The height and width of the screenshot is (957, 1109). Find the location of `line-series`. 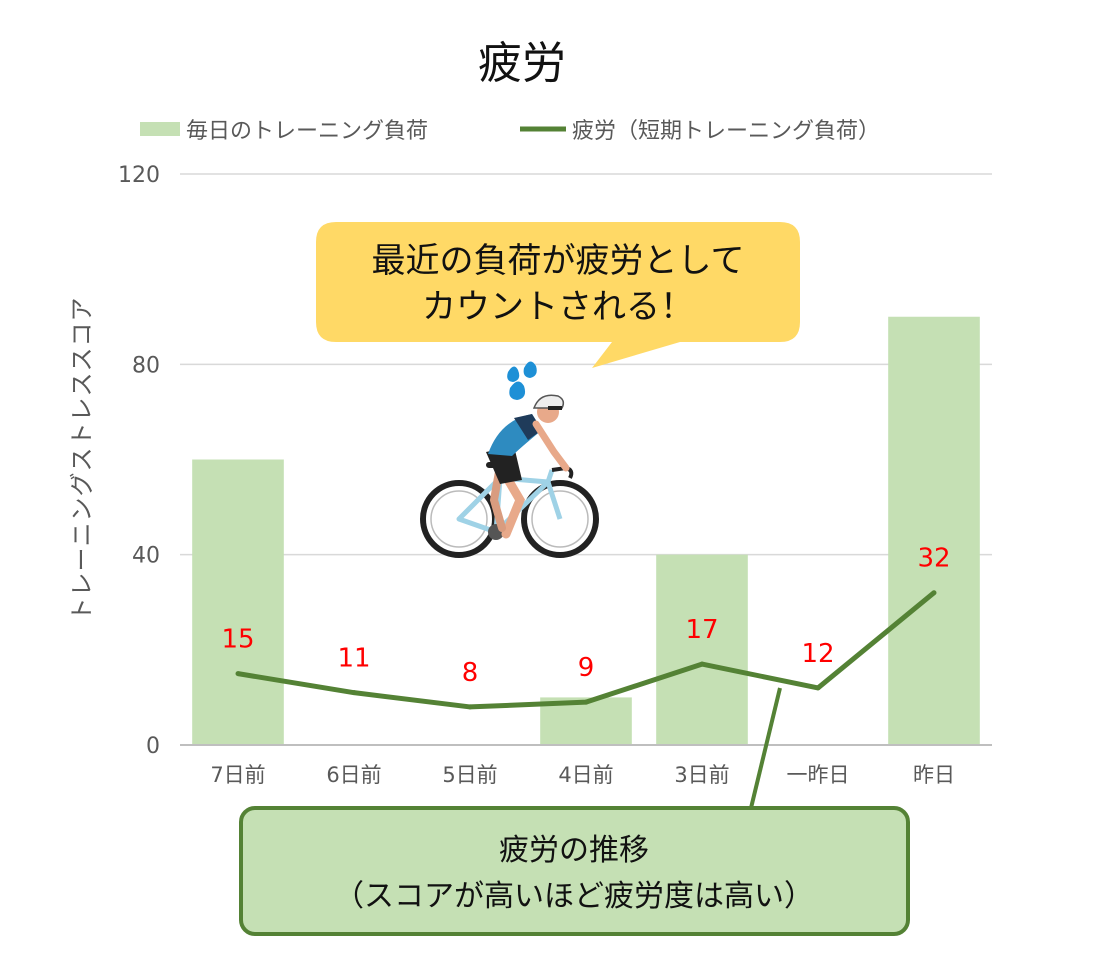

line-series is located at coordinates (586, 650).